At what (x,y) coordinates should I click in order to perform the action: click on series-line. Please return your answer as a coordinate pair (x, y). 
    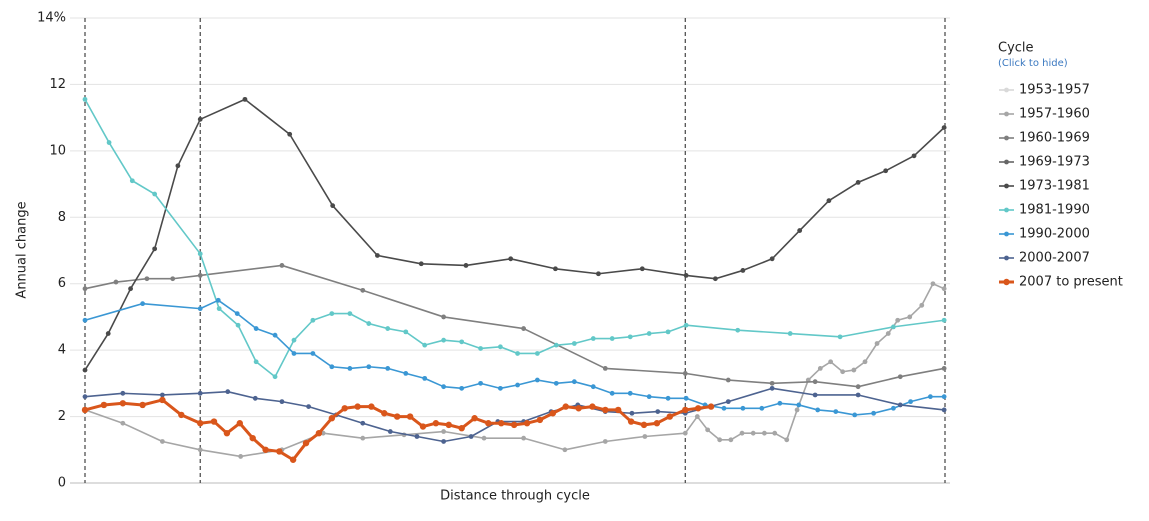
    Looking at the image, I should click on (514, 415).